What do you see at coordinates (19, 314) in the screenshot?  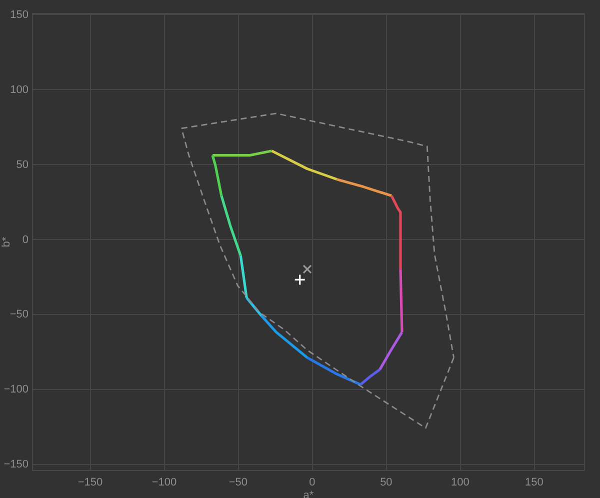 I see `y-tick-label: −50` at bounding box center [19, 314].